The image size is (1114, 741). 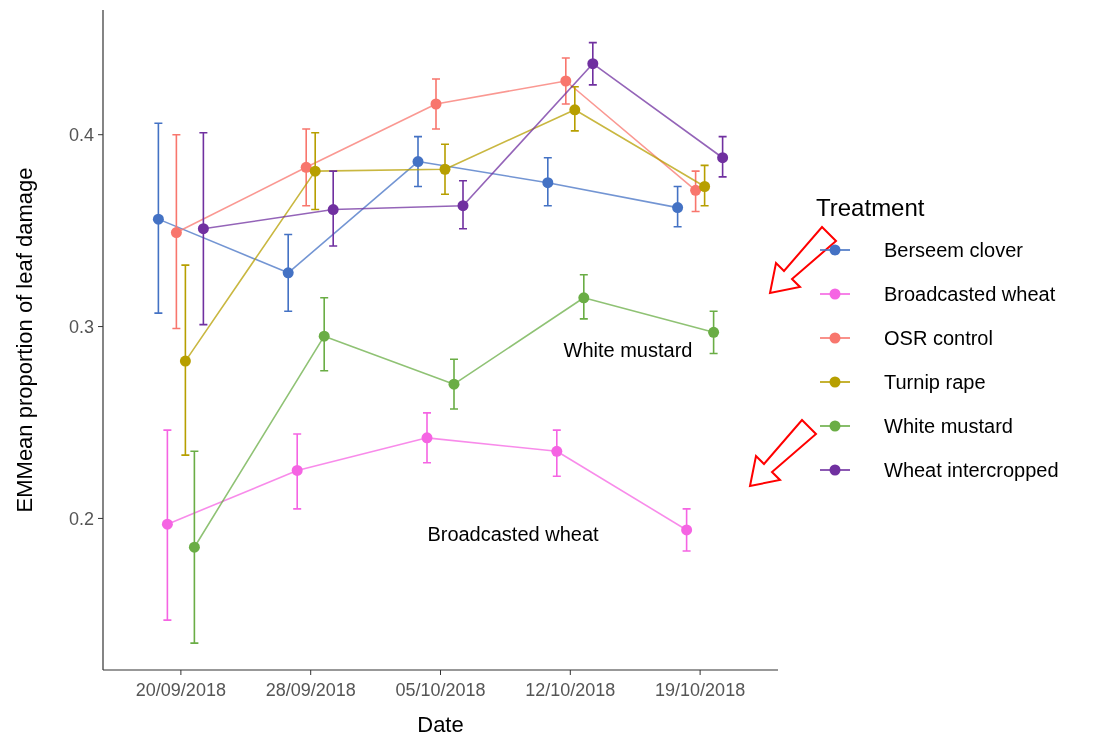 I want to click on x-tick-label: 28/09/2018, so click(x=310, y=690).